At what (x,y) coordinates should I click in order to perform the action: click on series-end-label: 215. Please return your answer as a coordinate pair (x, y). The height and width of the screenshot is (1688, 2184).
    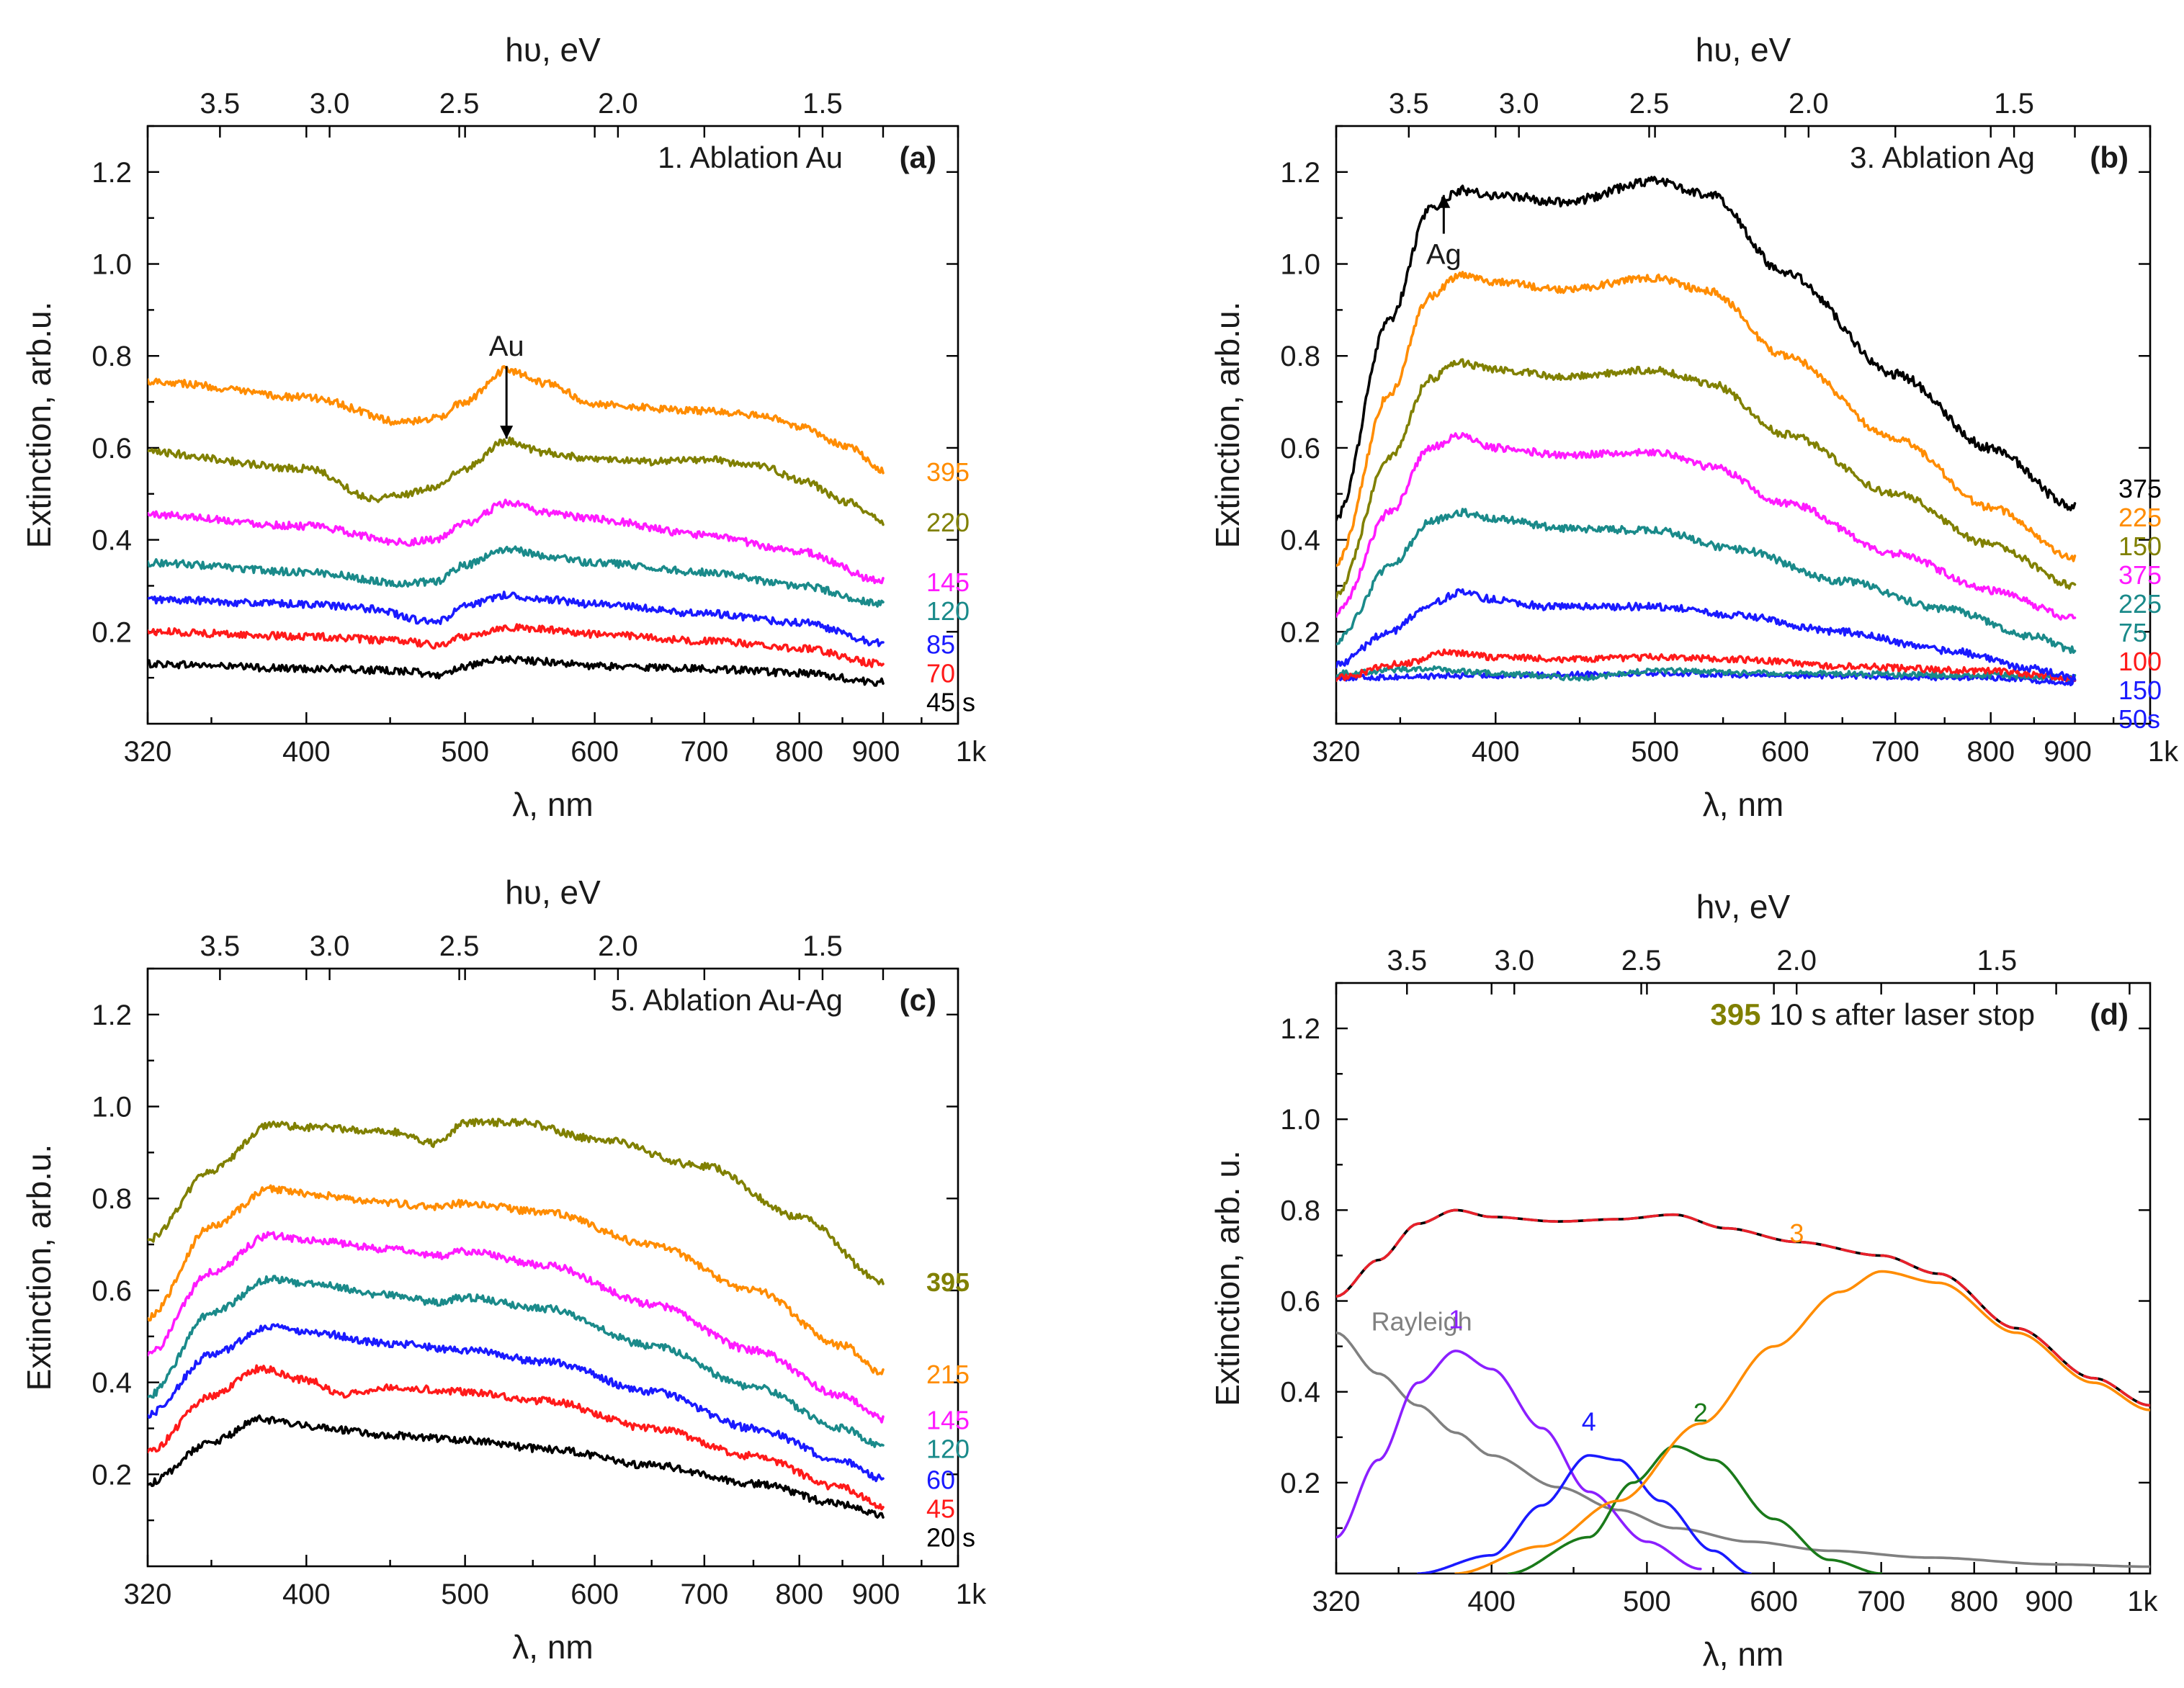
    Looking at the image, I should click on (948, 1375).